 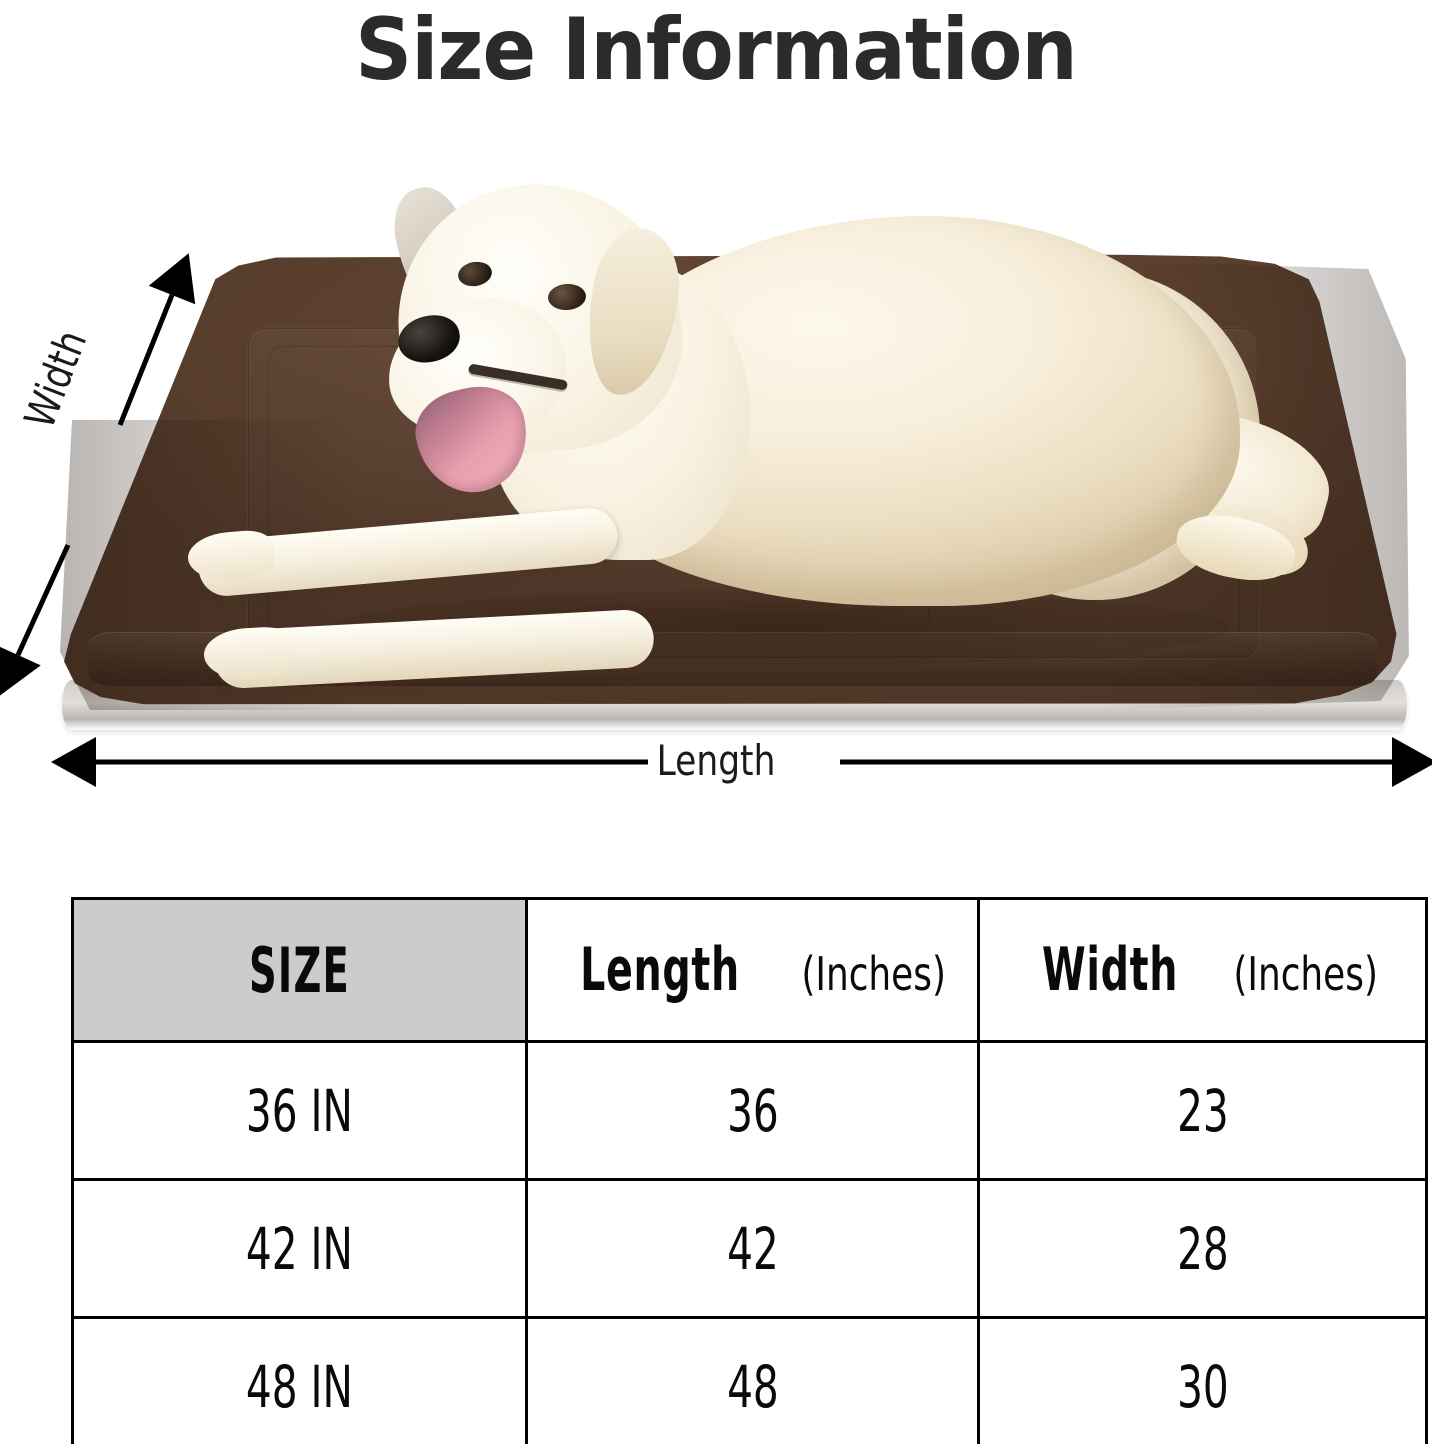 What do you see at coordinates (1109, 970) in the screenshot?
I see `header-width-label: Width` at bounding box center [1109, 970].